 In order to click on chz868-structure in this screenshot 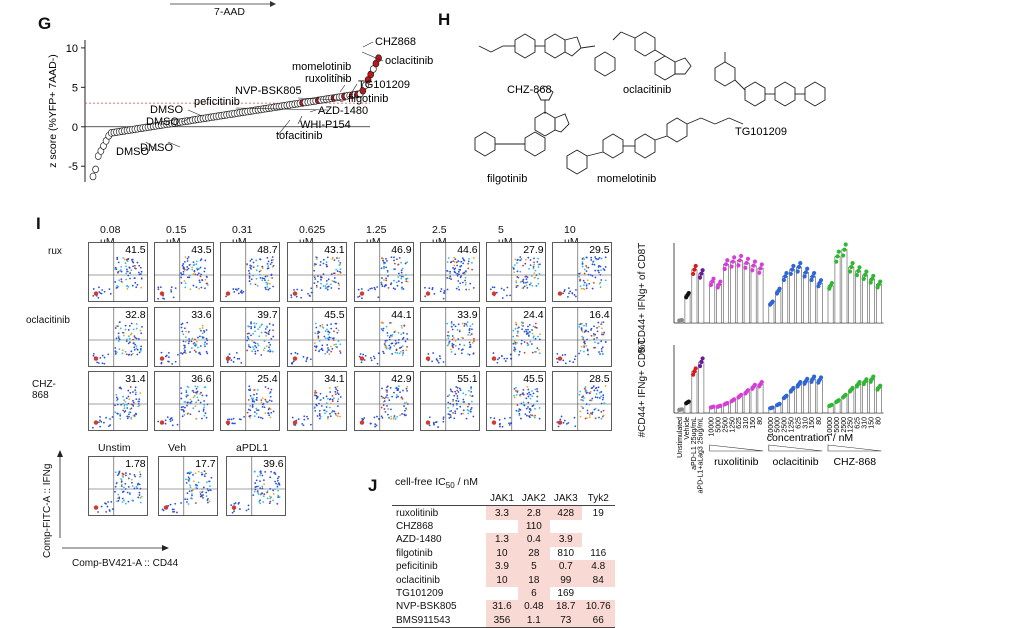, I will do `click(547, 55)`.